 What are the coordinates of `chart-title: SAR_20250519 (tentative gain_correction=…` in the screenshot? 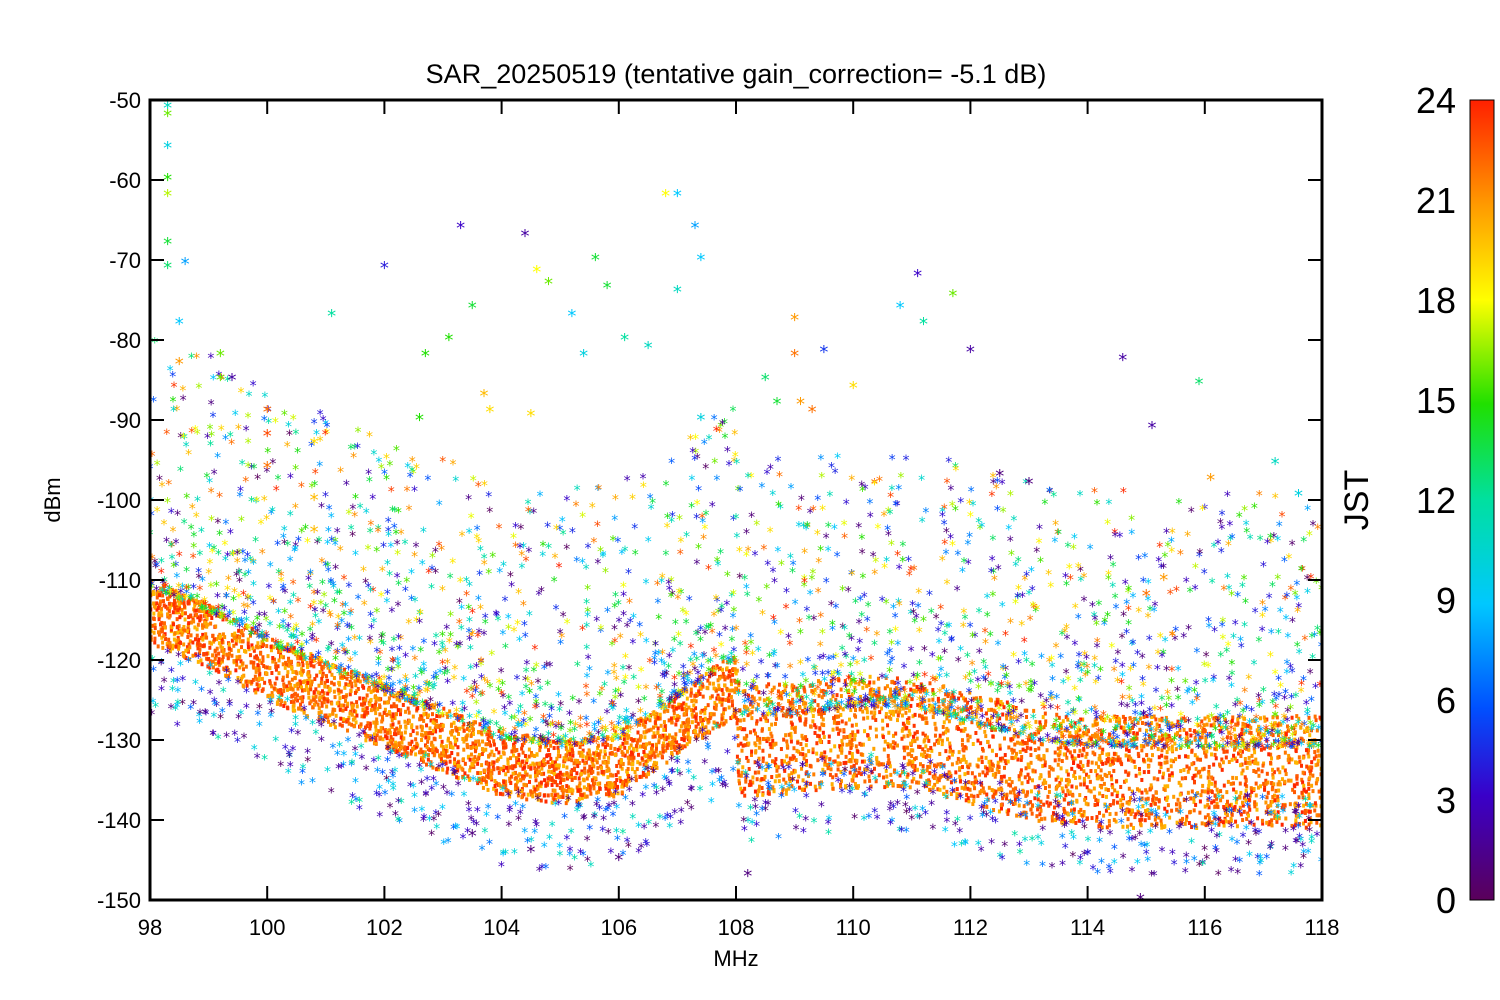 It's located at (736, 74).